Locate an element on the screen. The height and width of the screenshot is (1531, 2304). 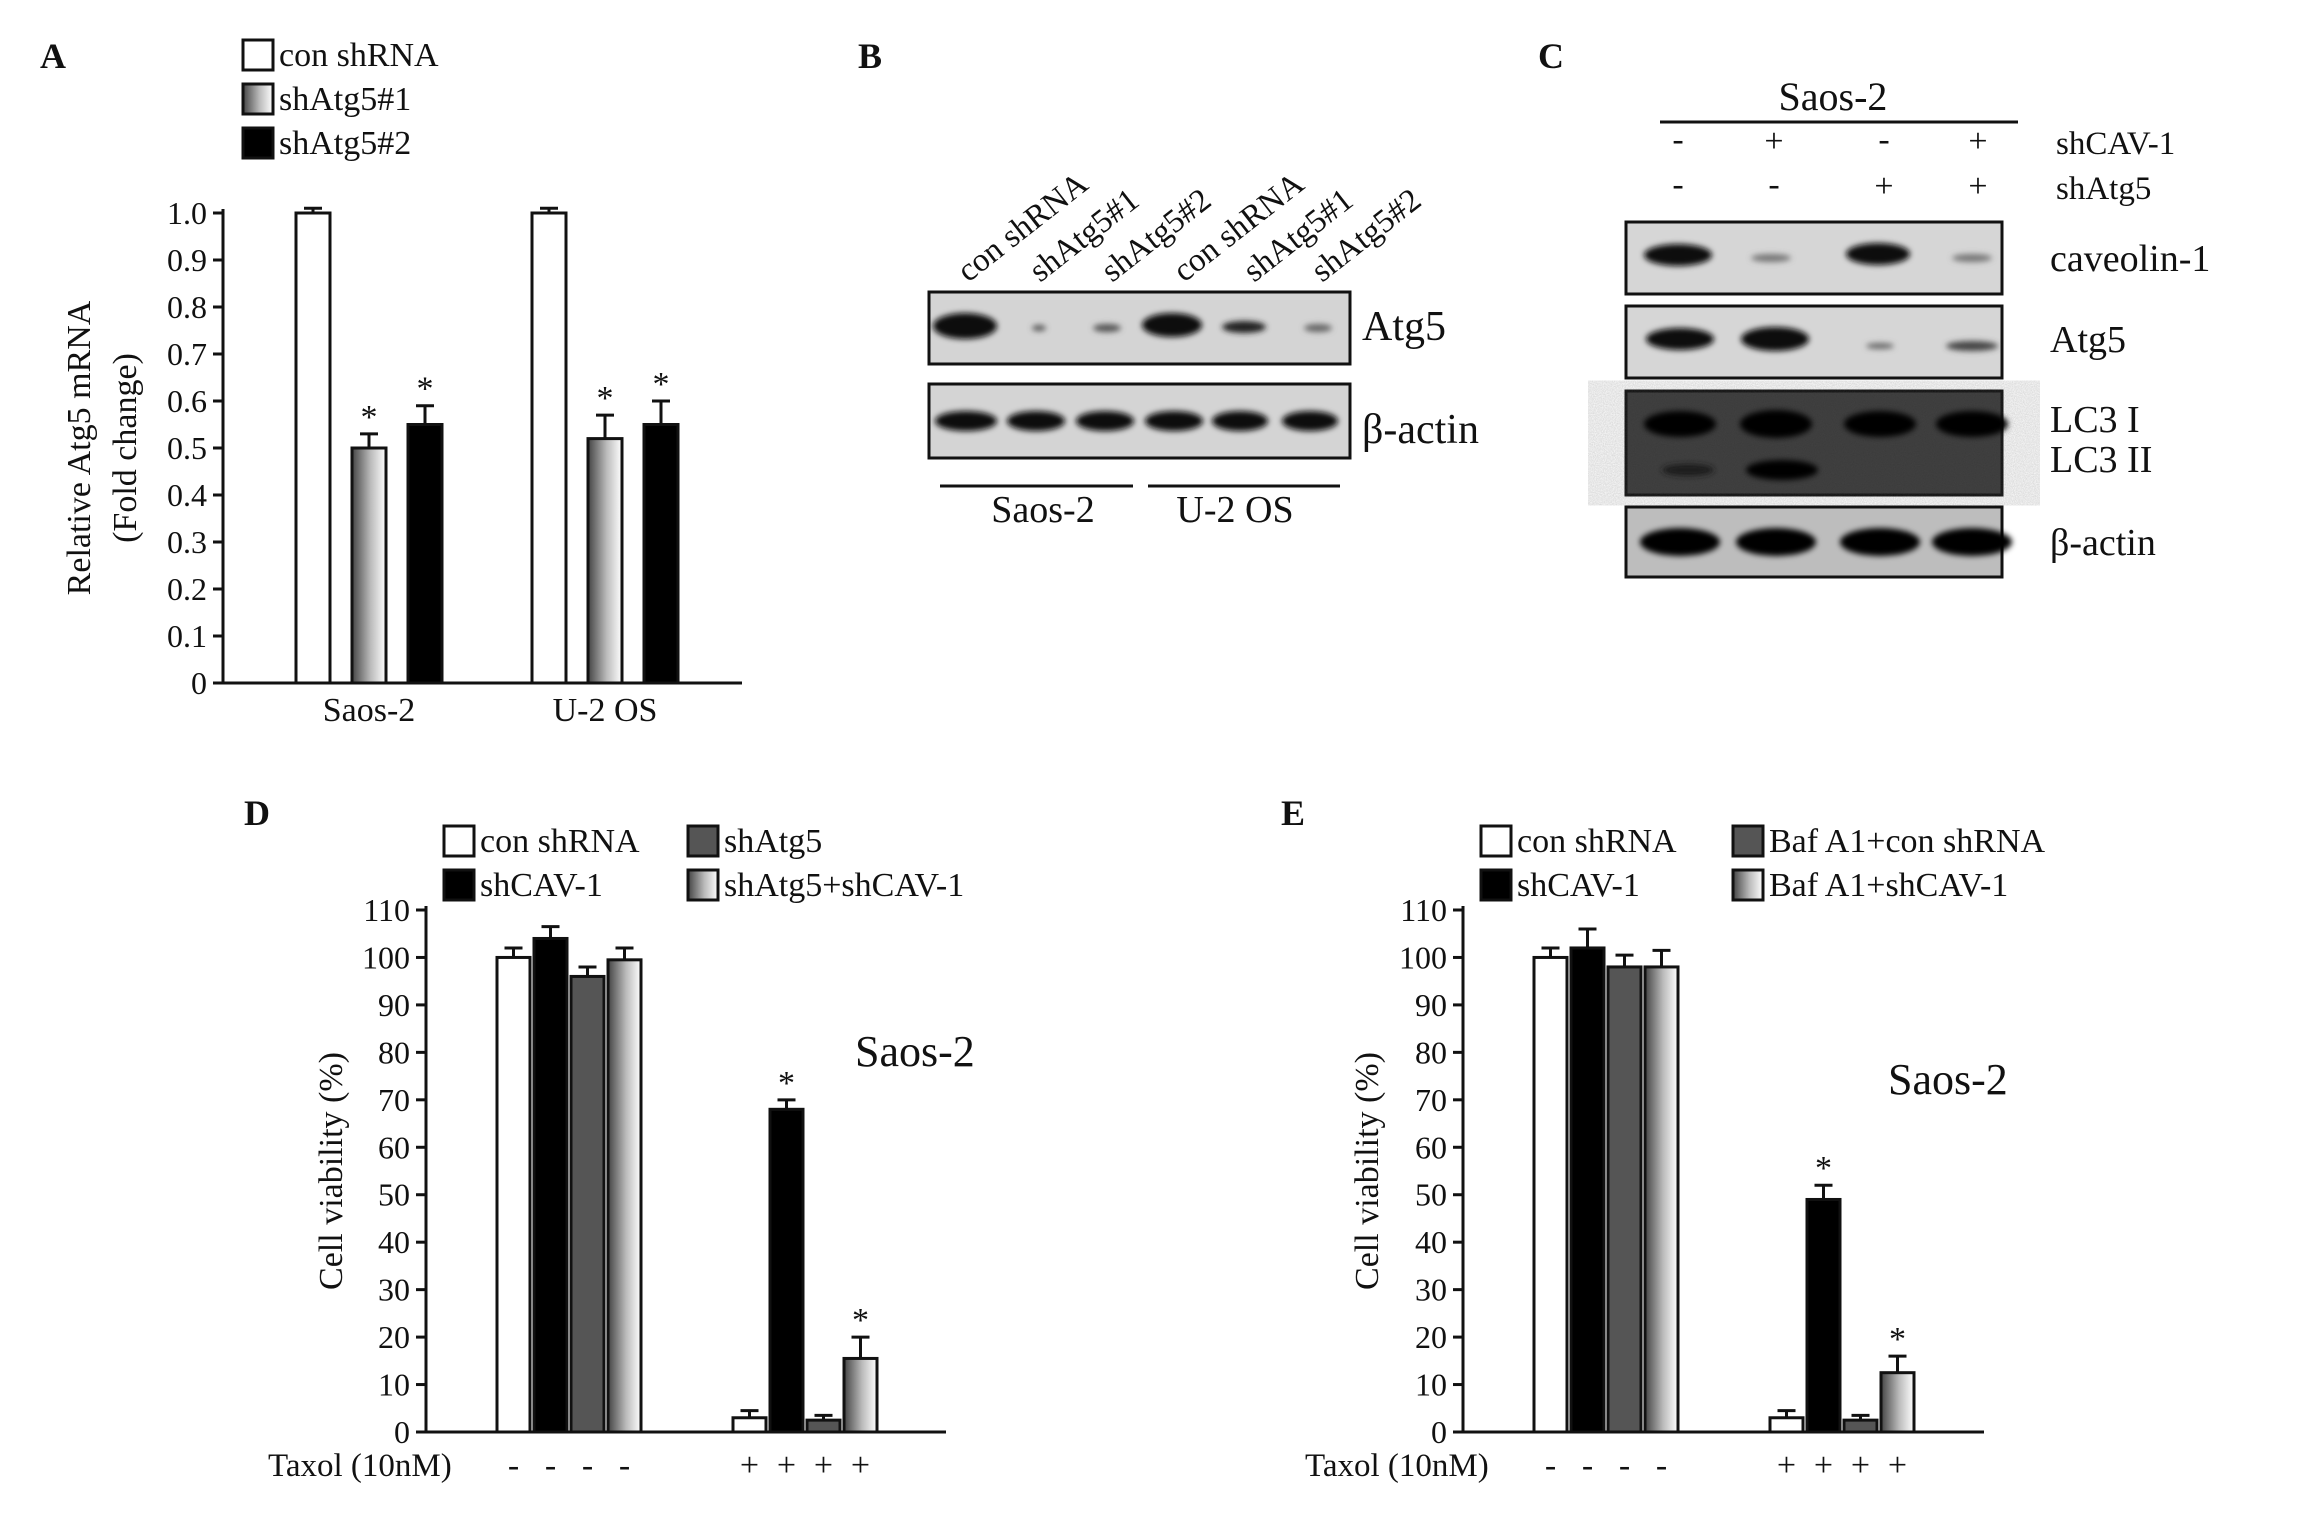
band-label-bactin: β-actin is located at coordinates (1420, 430).